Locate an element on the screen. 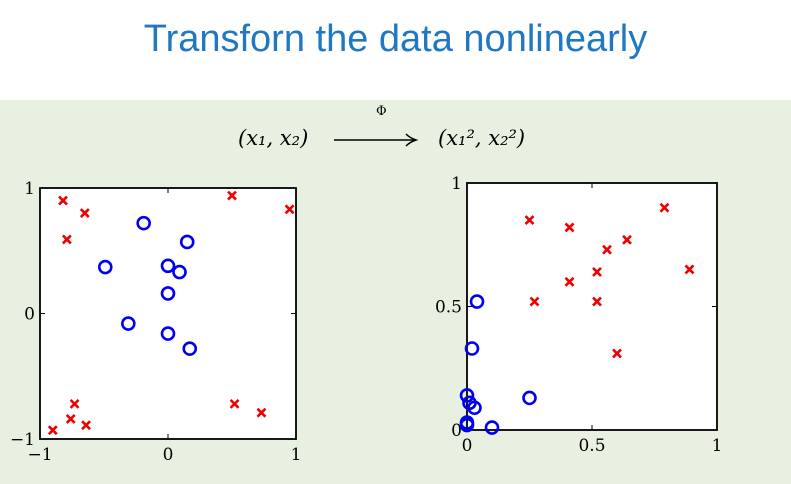  x-tick-label: 0.5 is located at coordinates (591, 446).